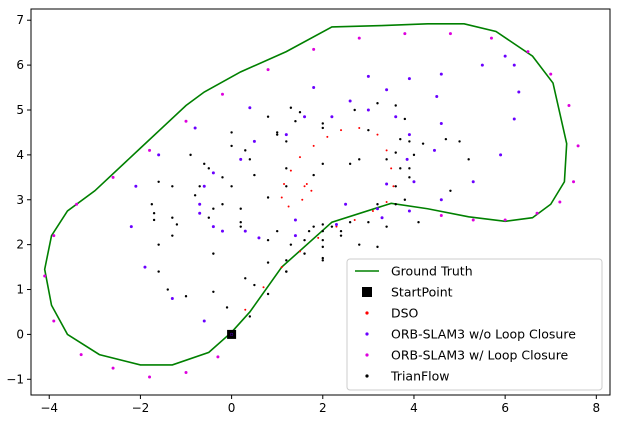 This screenshot has width=617, height=424. What do you see at coordinates (422, 292) in the screenshot?
I see `legend-label: StartPoint` at bounding box center [422, 292].